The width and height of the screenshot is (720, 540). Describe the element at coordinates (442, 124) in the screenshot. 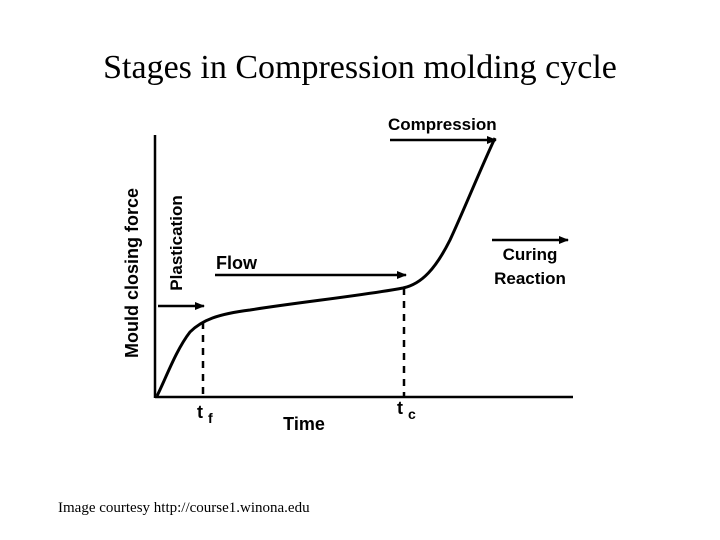

I see `compression-label: Compression` at that location.